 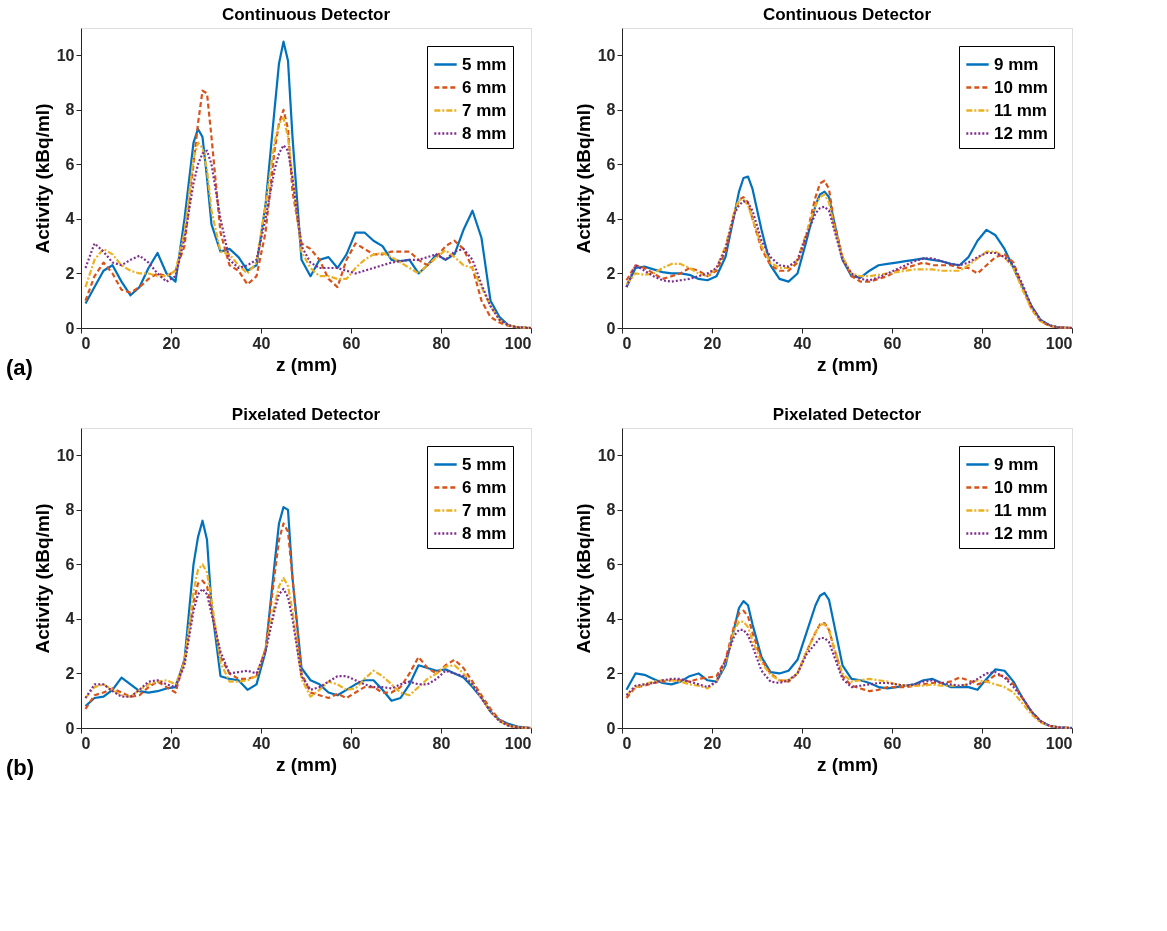 I want to click on text: (a), so click(x=19, y=367).